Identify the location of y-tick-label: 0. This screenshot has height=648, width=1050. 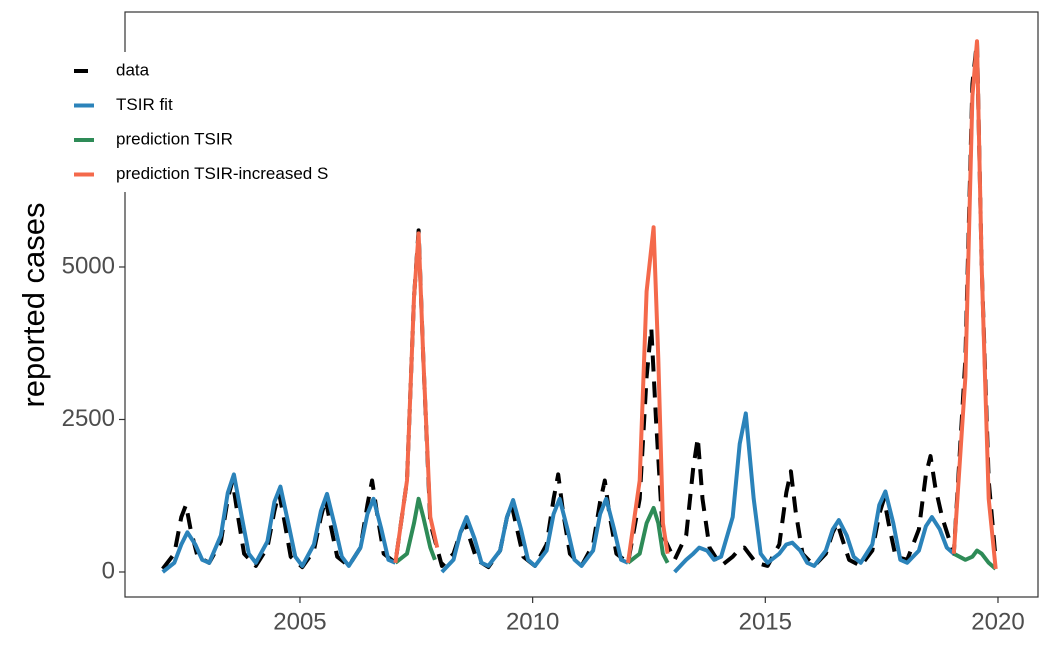
(108, 570).